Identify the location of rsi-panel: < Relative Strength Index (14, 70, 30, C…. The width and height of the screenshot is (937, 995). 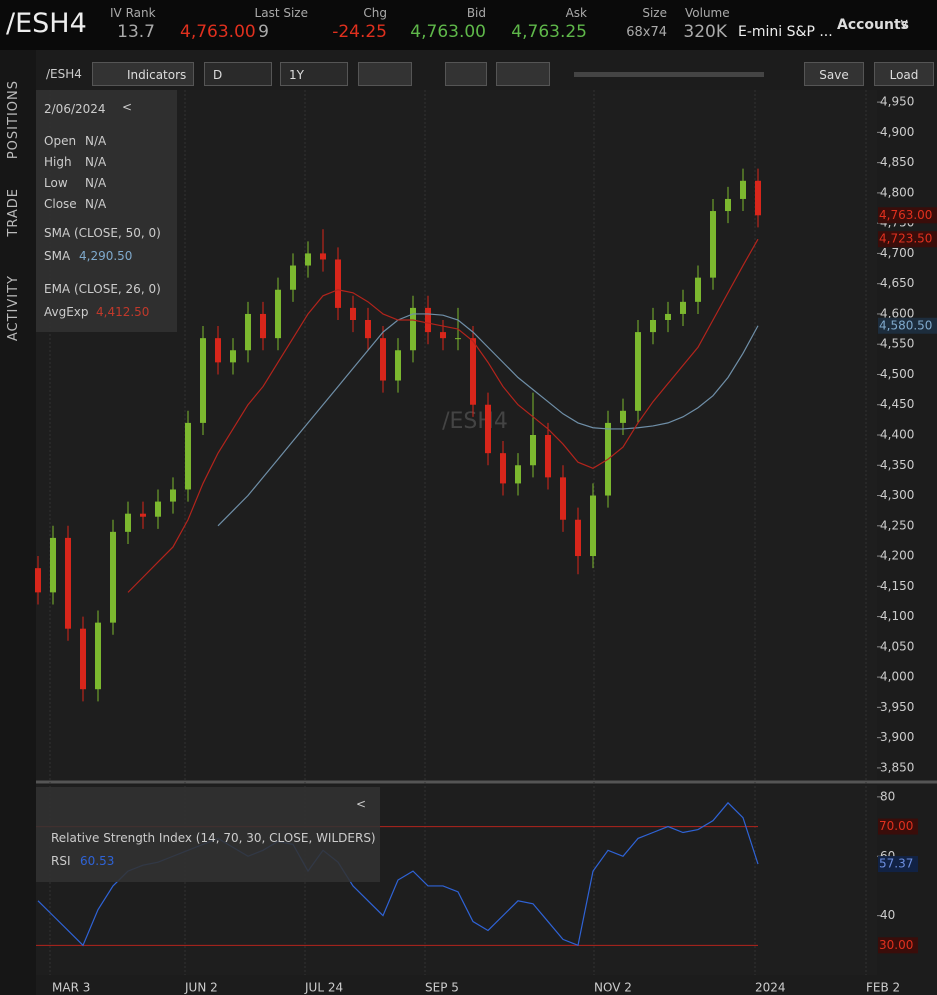
(208, 834).